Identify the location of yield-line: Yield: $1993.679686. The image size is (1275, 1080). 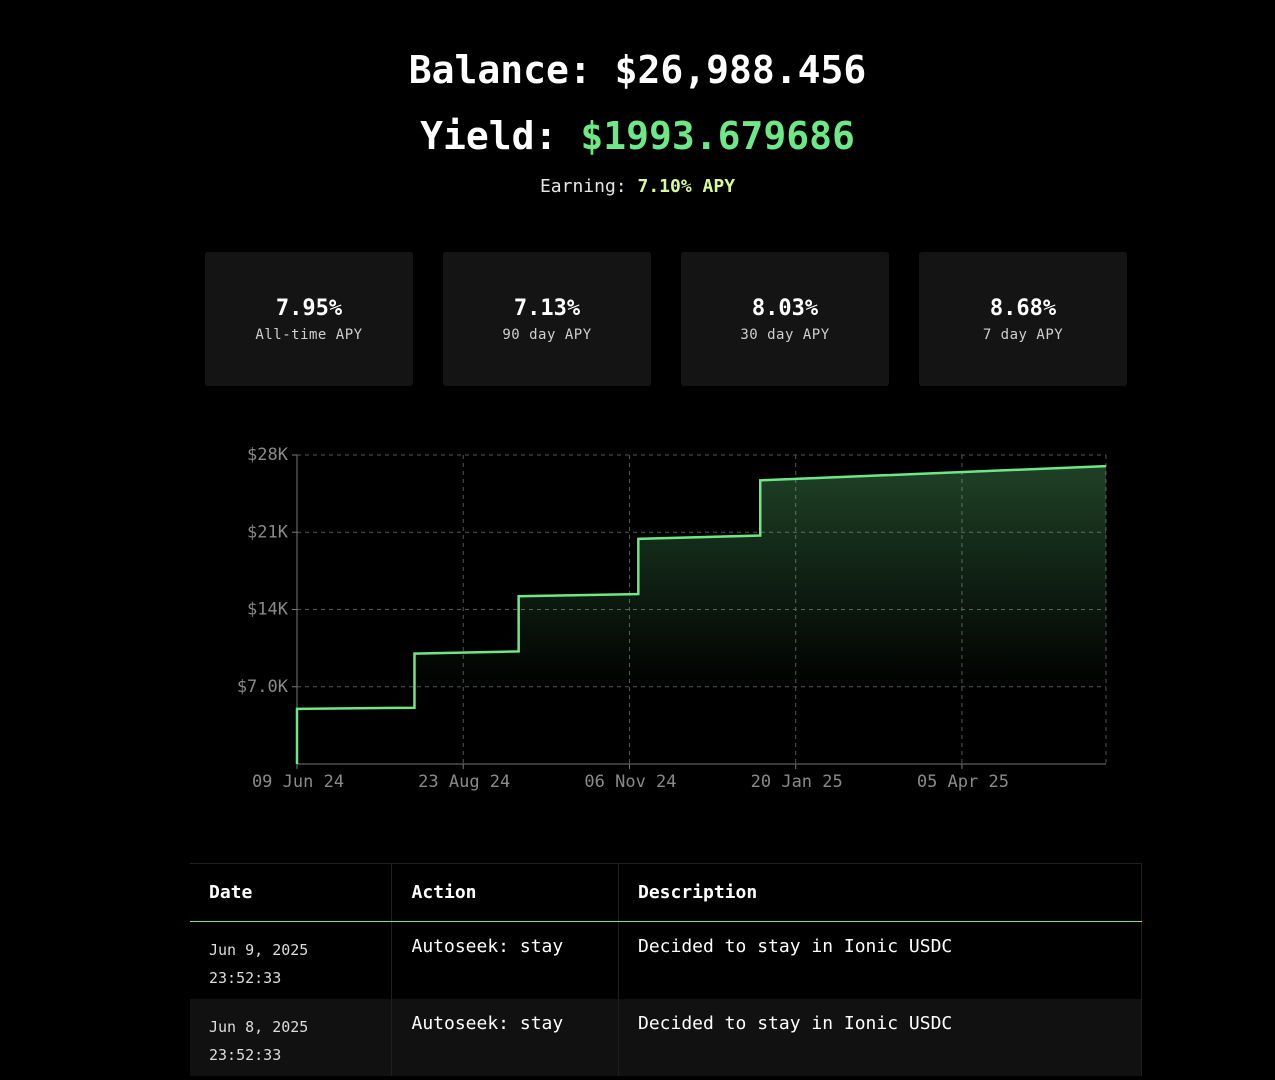
(637, 136).